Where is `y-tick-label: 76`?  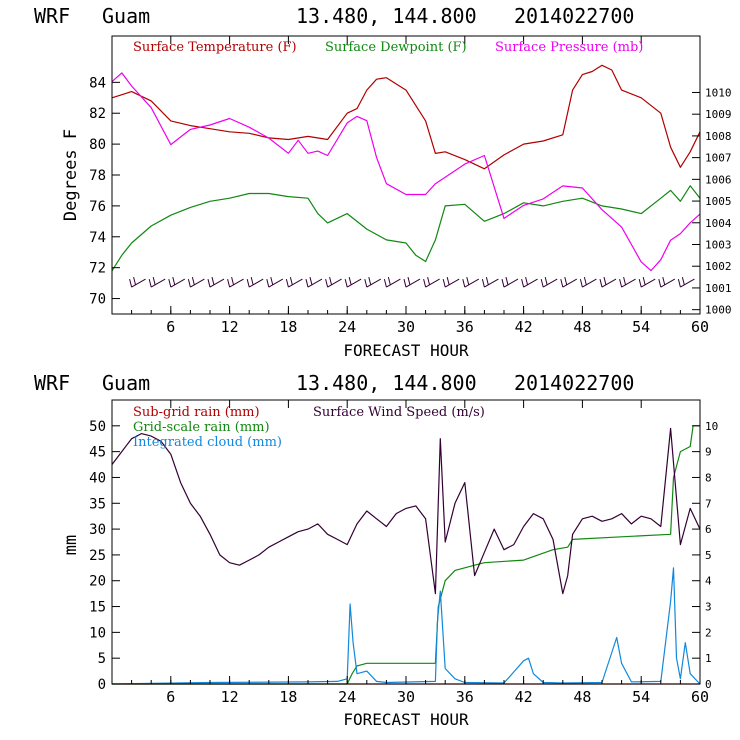
y-tick-label: 76 is located at coordinates (97, 207).